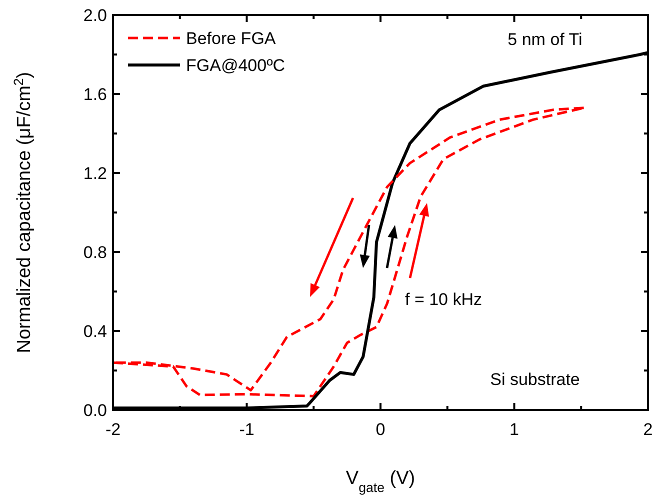 This screenshot has height=504, width=657. What do you see at coordinates (381, 481) in the screenshot?
I see `x-axis-title: V$_{gate}$ (V)` at bounding box center [381, 481].